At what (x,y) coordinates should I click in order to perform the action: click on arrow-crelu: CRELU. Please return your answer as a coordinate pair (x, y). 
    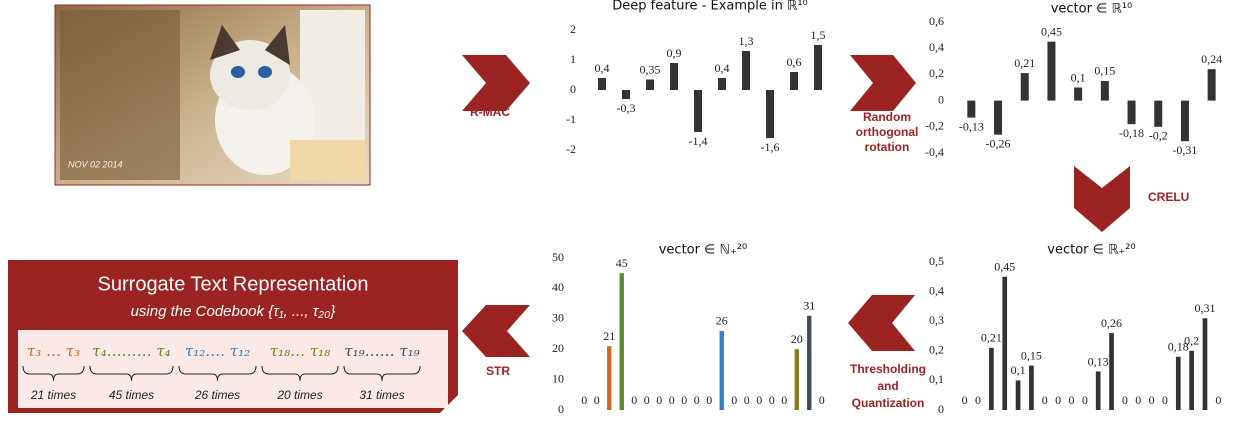
    Looking at the image, I should click on (1131, 199).